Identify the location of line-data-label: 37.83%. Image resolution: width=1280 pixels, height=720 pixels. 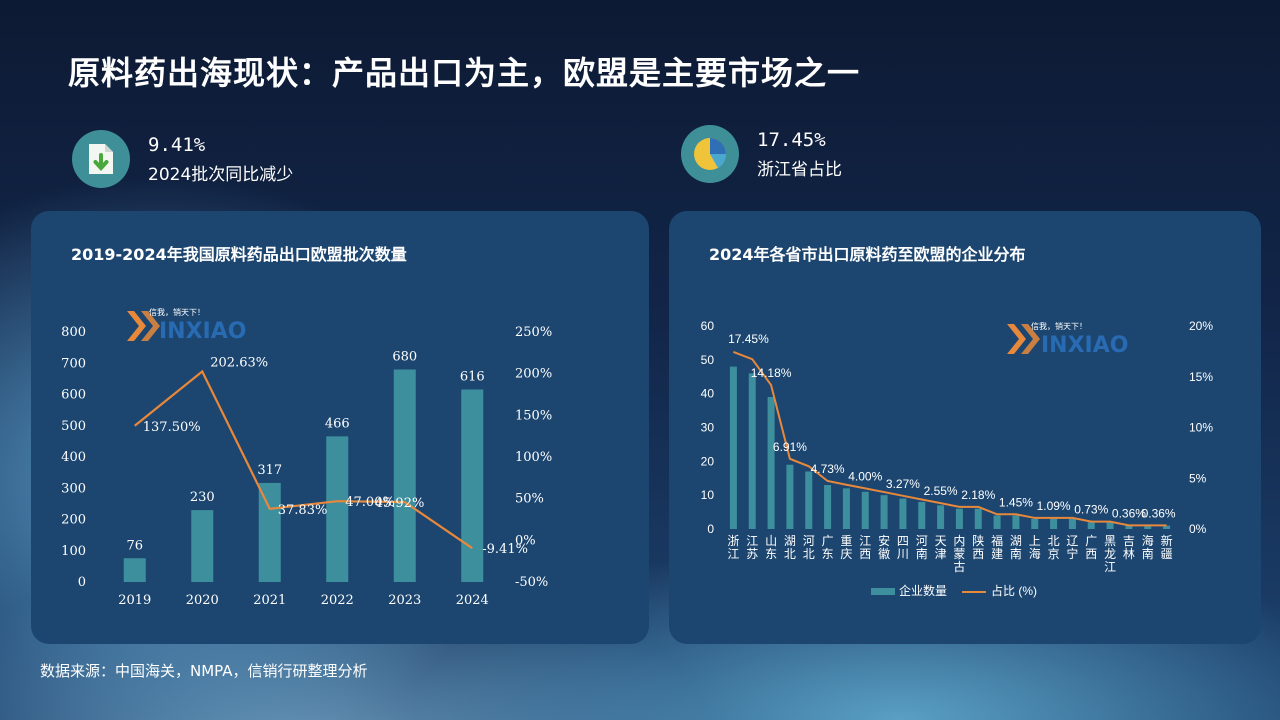
(303, 510).